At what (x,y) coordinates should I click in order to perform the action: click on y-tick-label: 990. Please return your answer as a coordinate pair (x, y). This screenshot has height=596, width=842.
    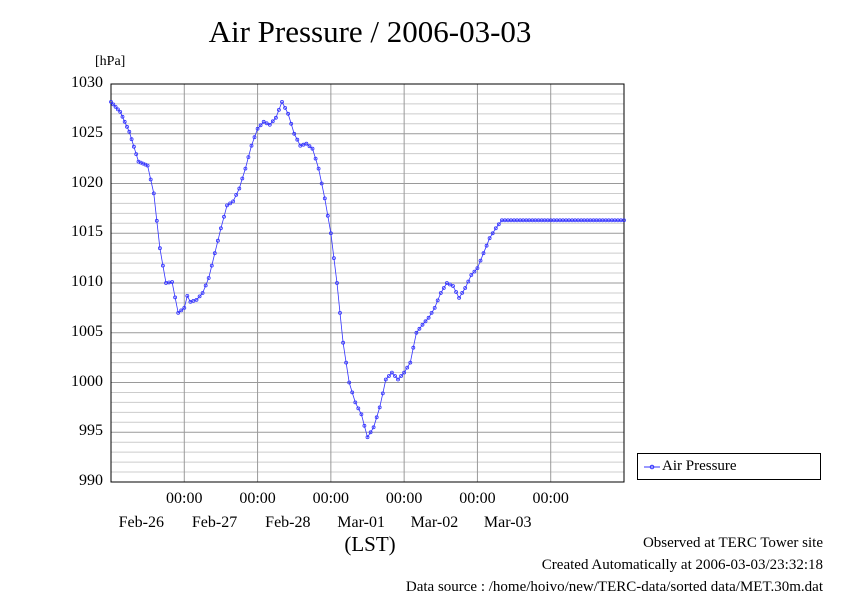
    Looking at the image, I should click on (91, 480).